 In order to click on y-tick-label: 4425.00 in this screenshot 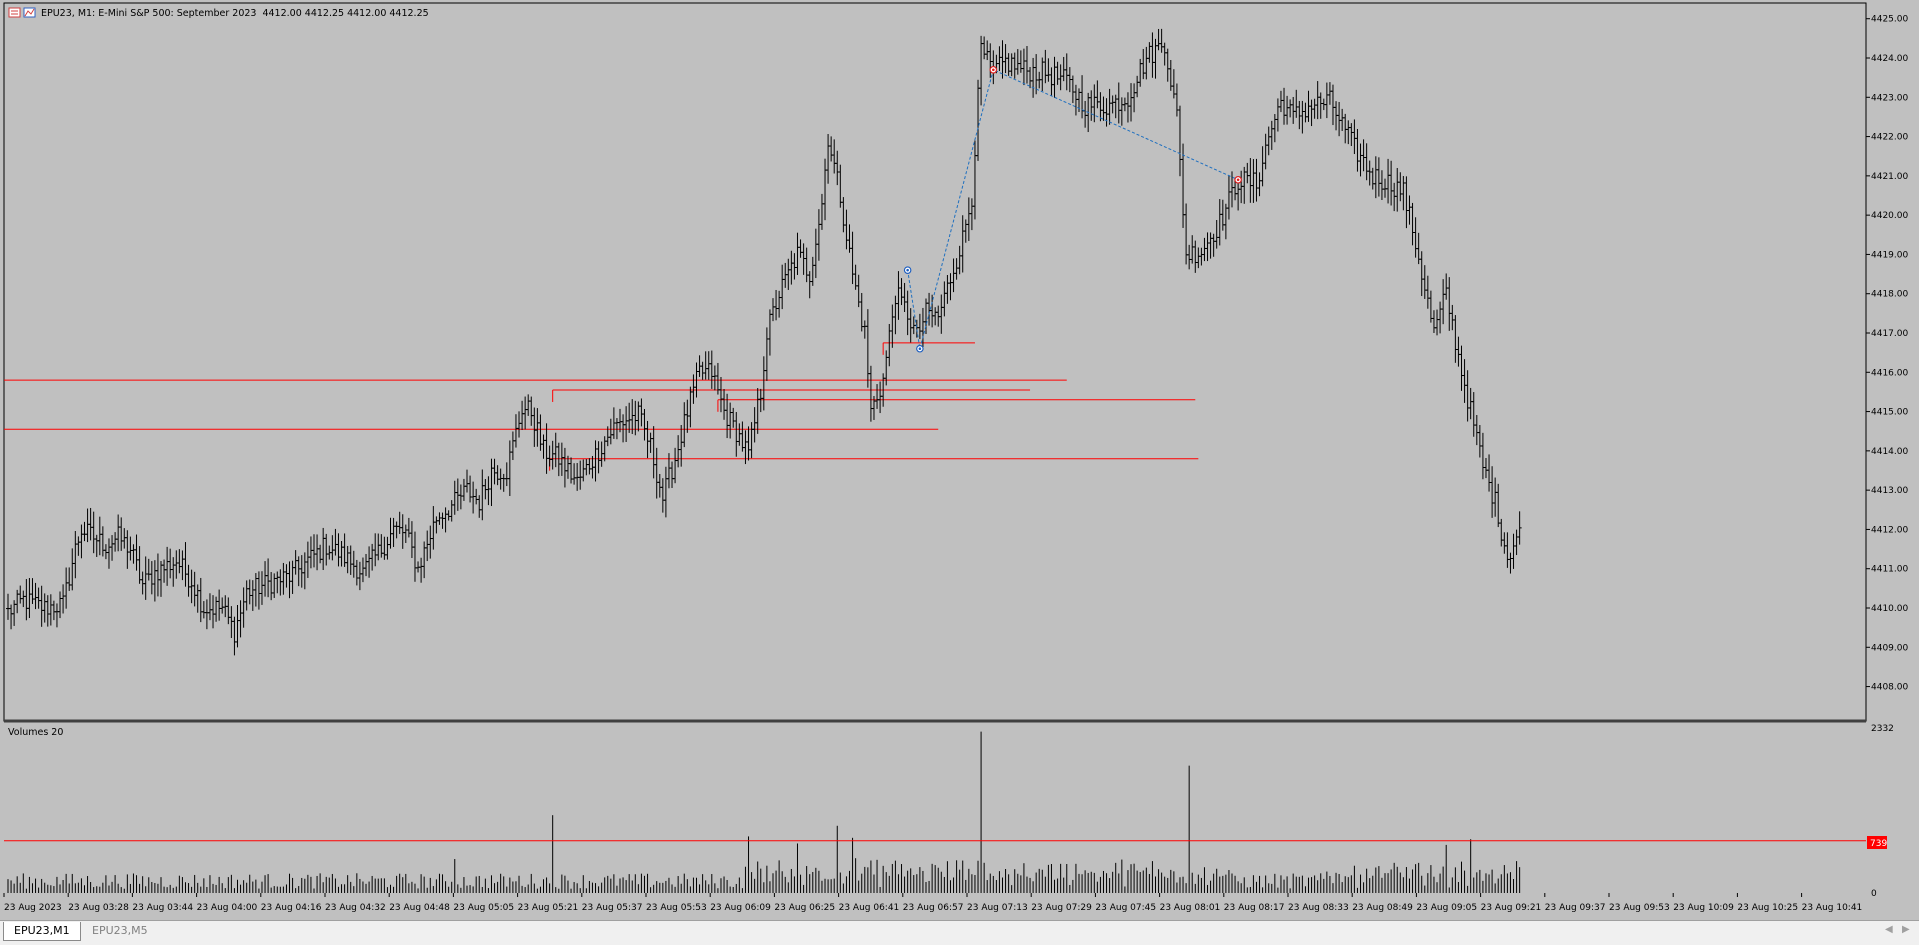, I will do `click(1889, 20)`.